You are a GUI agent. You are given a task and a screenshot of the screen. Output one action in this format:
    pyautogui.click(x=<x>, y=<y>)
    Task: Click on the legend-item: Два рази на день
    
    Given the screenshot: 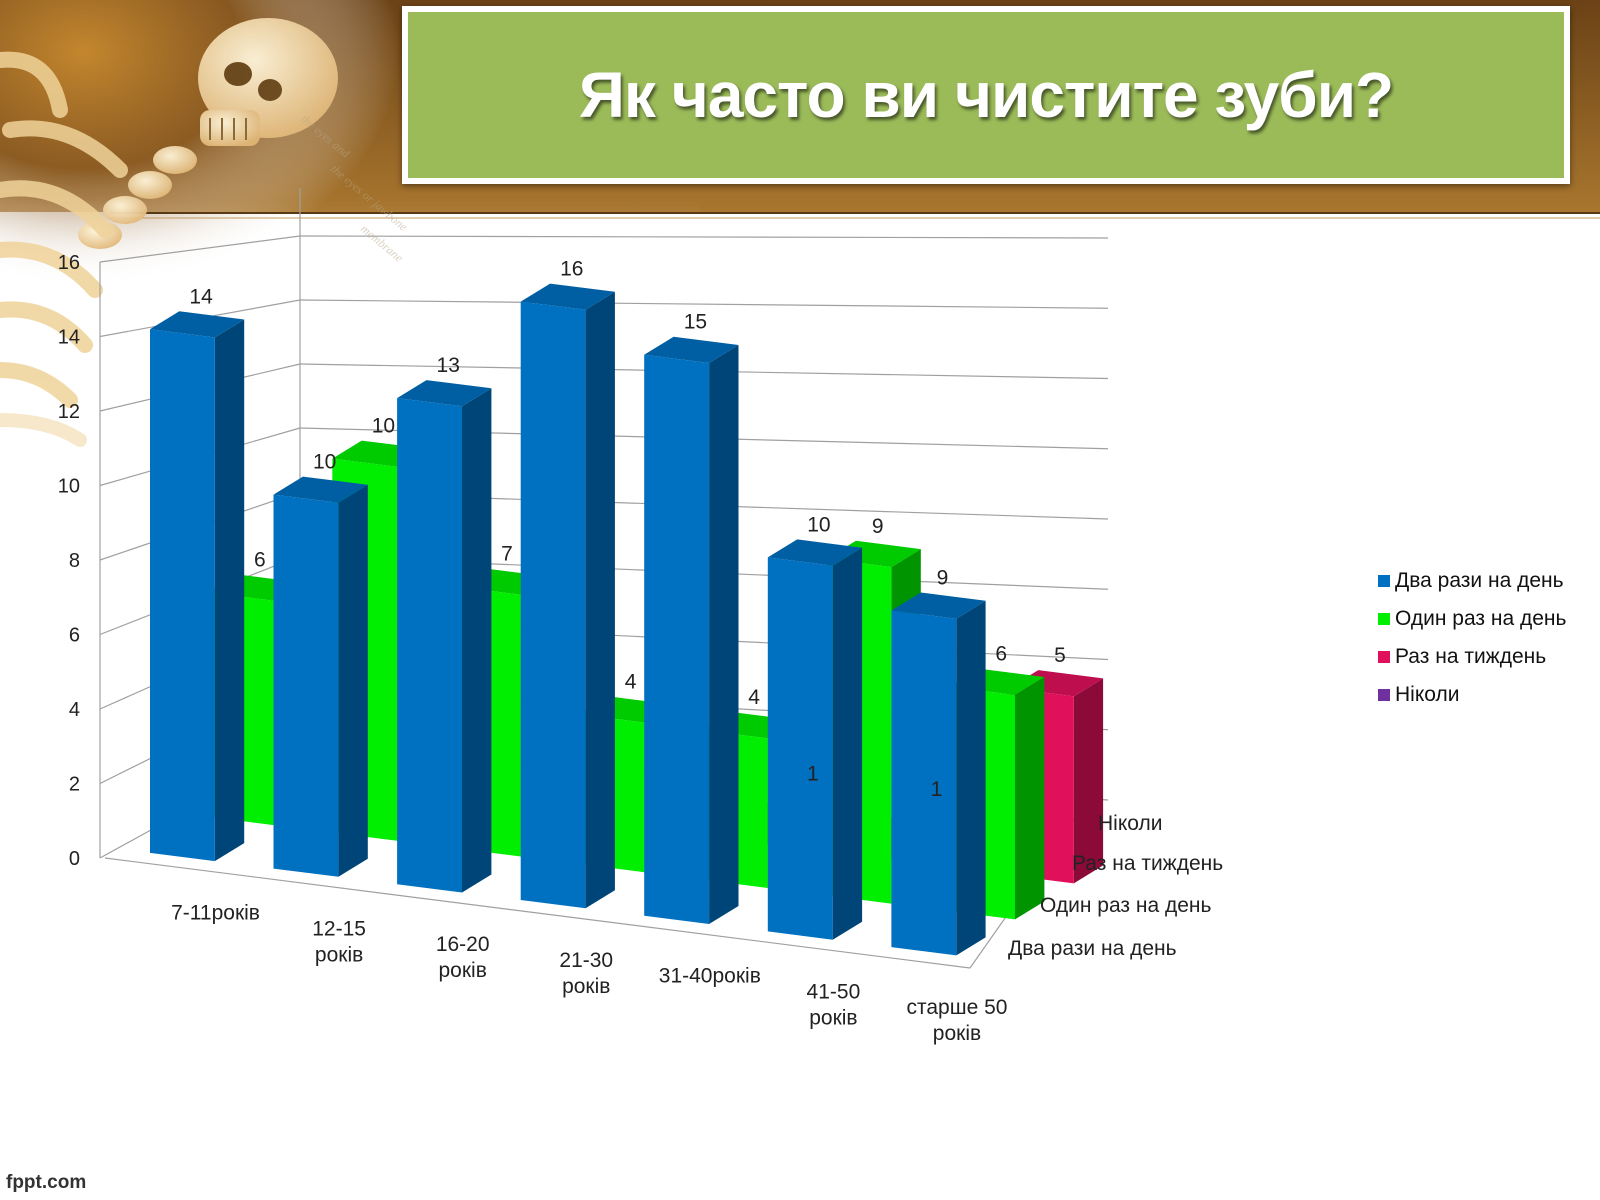 What is the action you would take?
    pyautogui.click(x=1472, y=581)
    